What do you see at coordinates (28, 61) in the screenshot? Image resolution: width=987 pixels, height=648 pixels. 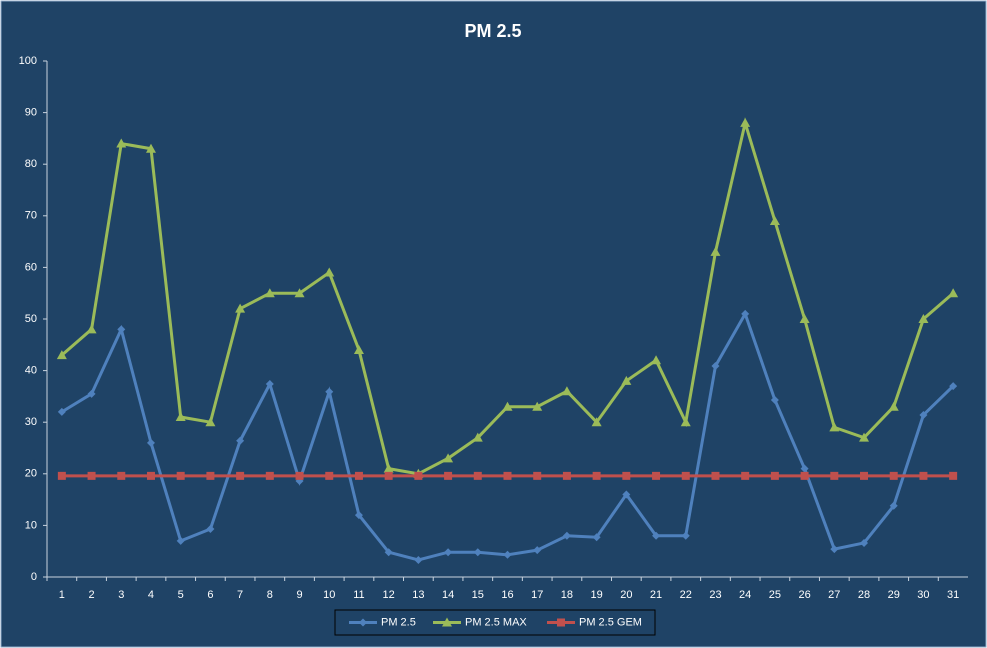 I see `y-tick-label: 100` at bounding box center [28, 61].